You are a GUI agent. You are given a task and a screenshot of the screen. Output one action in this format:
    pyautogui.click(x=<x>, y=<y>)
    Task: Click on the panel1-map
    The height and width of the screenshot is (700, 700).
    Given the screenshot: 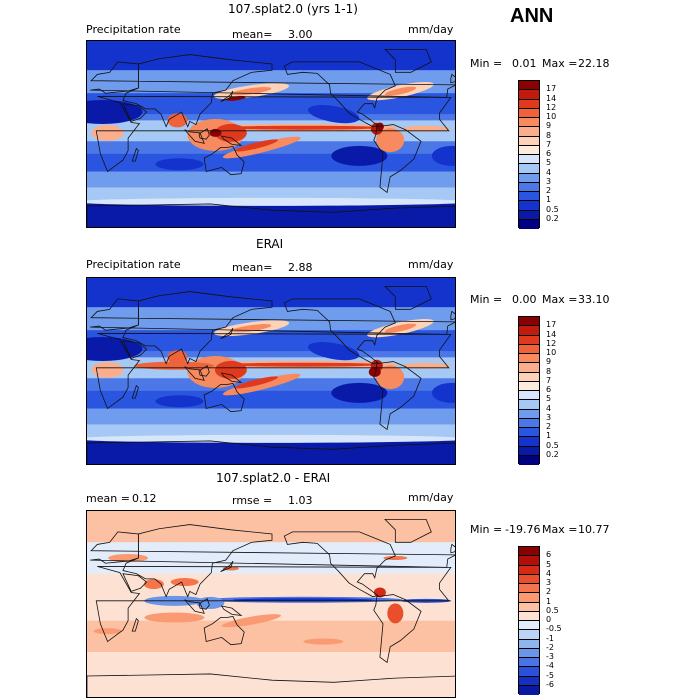 What is the action you would take?
    pyautogui.click(x=271, y=134)
    